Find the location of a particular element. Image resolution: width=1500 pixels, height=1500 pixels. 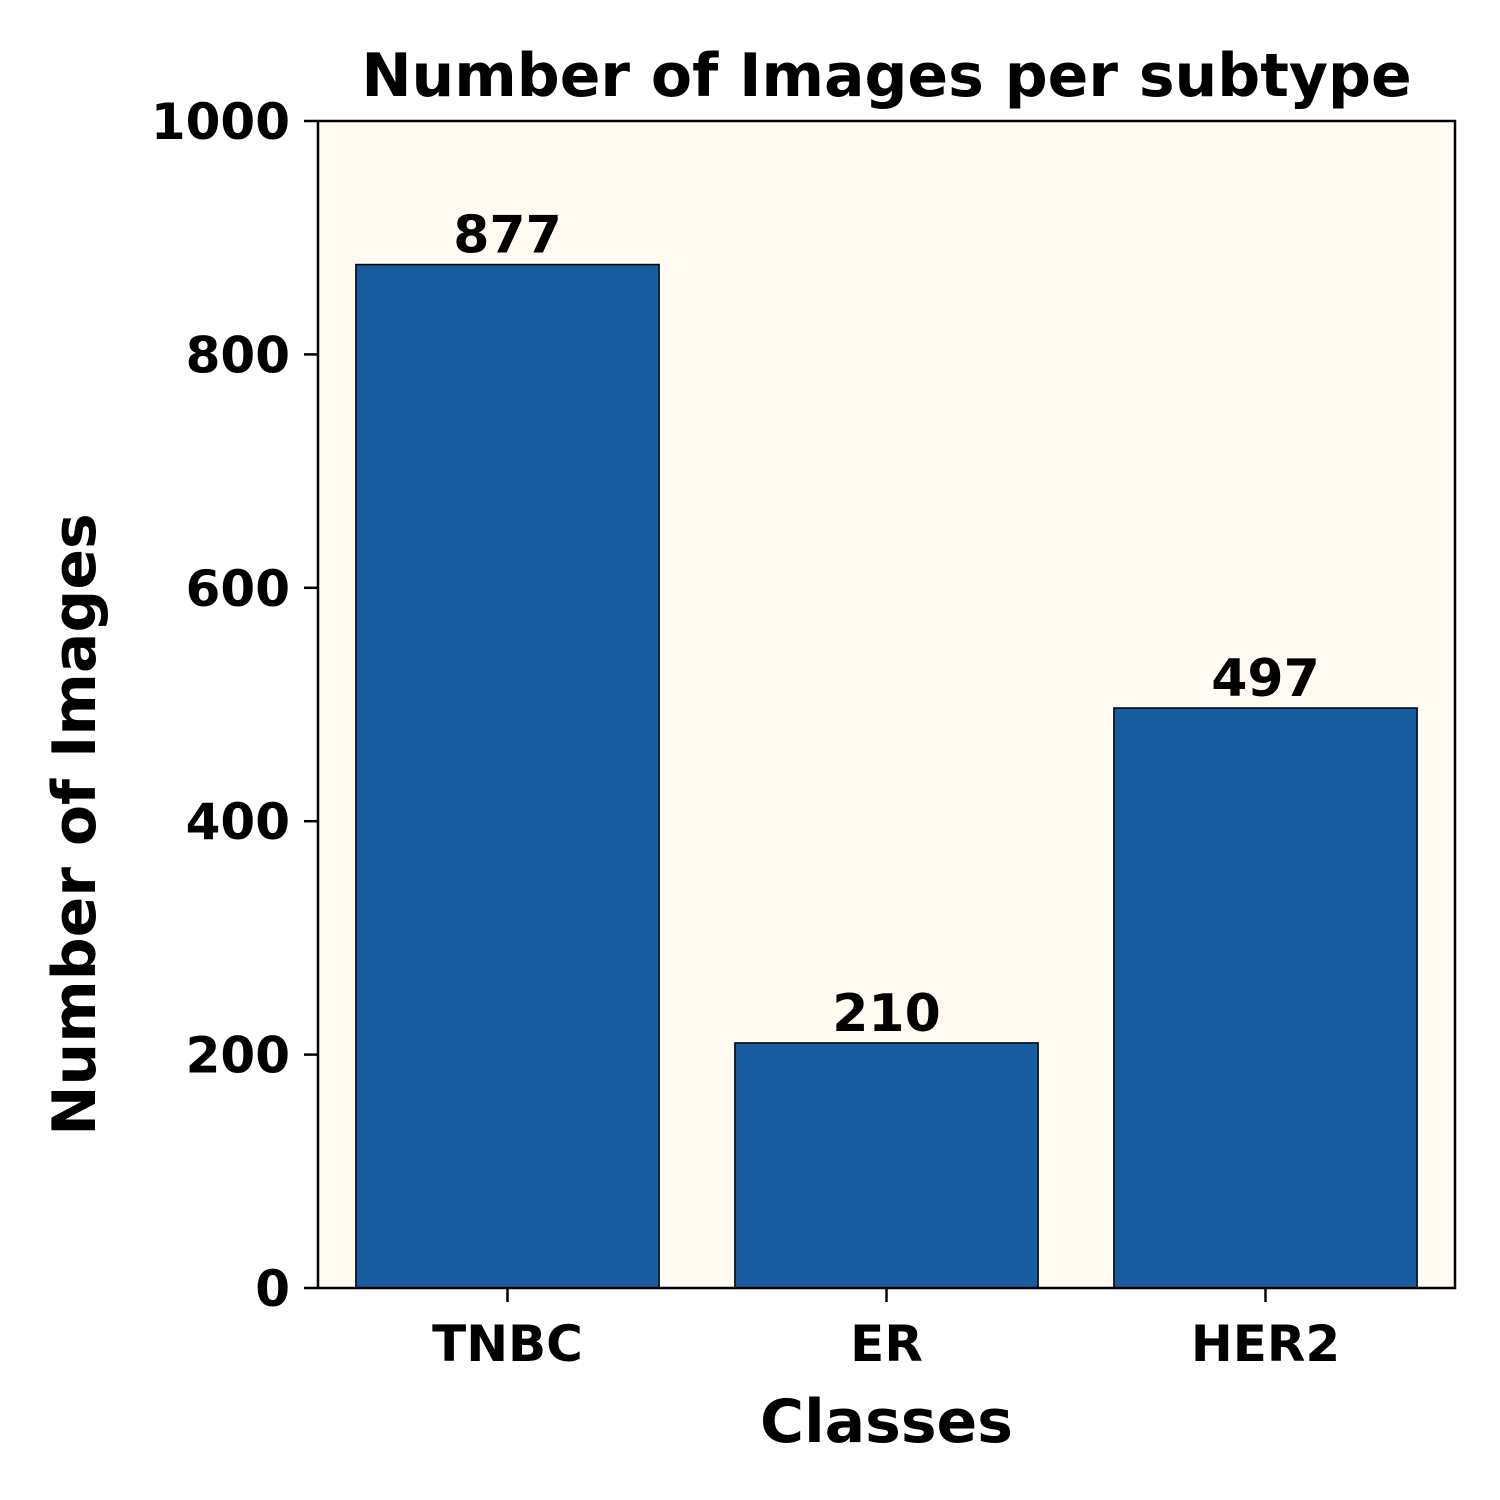

y-tick-label: 0 is located at coordinates (272, 1289).